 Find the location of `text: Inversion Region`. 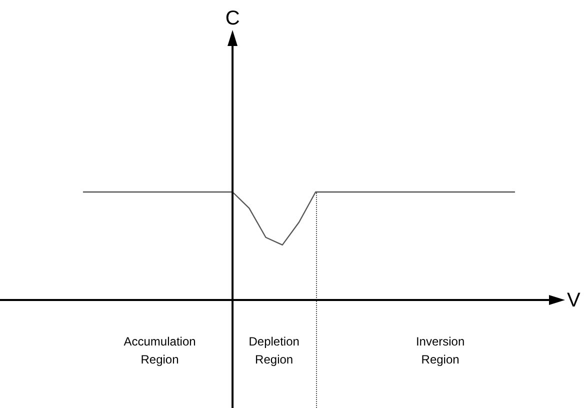

text: Inversion Region is located at coordinates (440, 350).